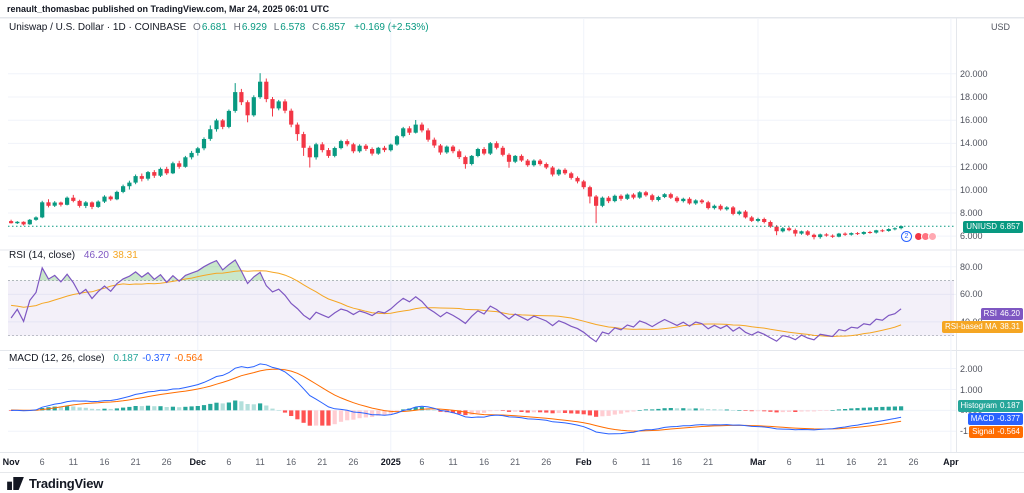  What do you see at coordinates (919, 236) in the screenshot?
I see `emoji-reactions: 2` at bounding box center [919, 236].